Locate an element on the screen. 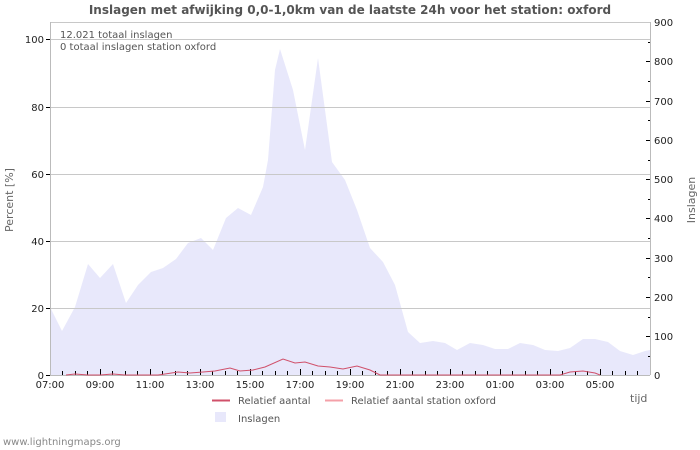 This screenshot has height=450, width=700. right-tick-600: 600 is located at coordinates (663, 141).